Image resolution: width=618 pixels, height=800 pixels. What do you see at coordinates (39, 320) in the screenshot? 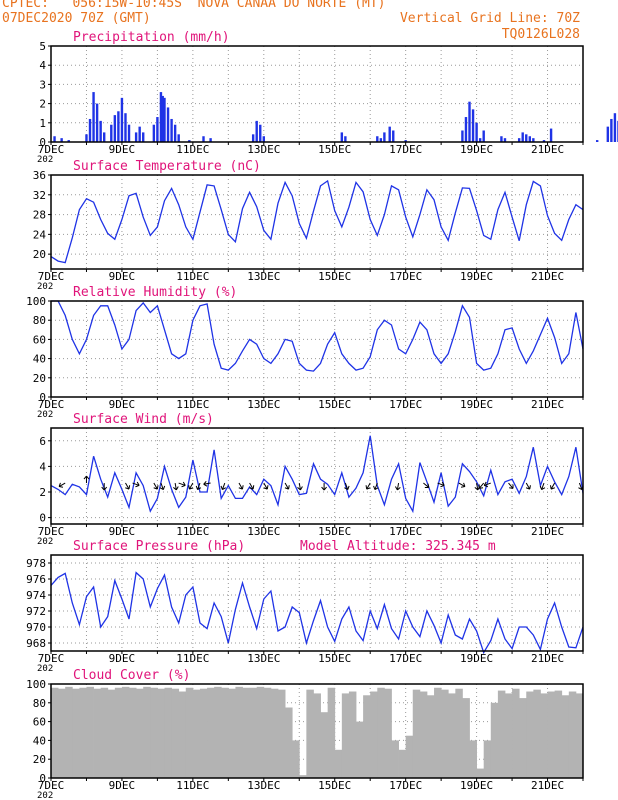
I see `y-tick-label: 80` at bounding box center [39, 320].